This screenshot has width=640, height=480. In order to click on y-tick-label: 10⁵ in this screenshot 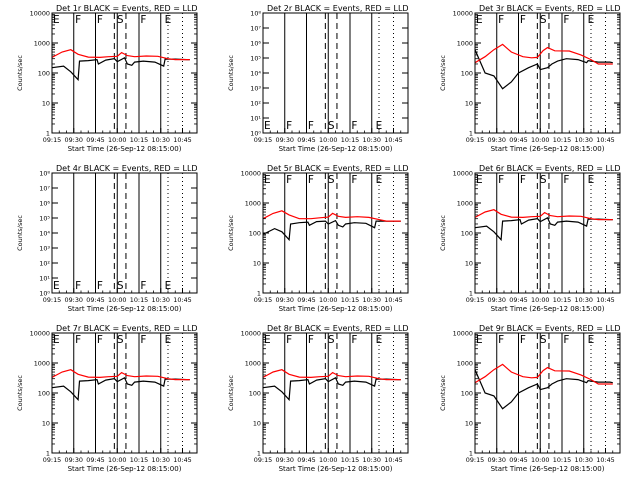, I will do `click(255, 59)`.